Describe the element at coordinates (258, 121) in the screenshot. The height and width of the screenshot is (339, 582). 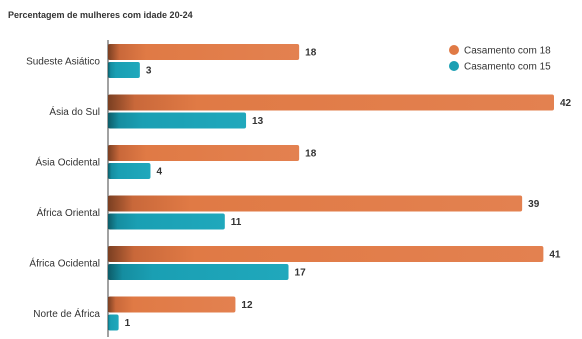
I see `data-label: 13` at that location.